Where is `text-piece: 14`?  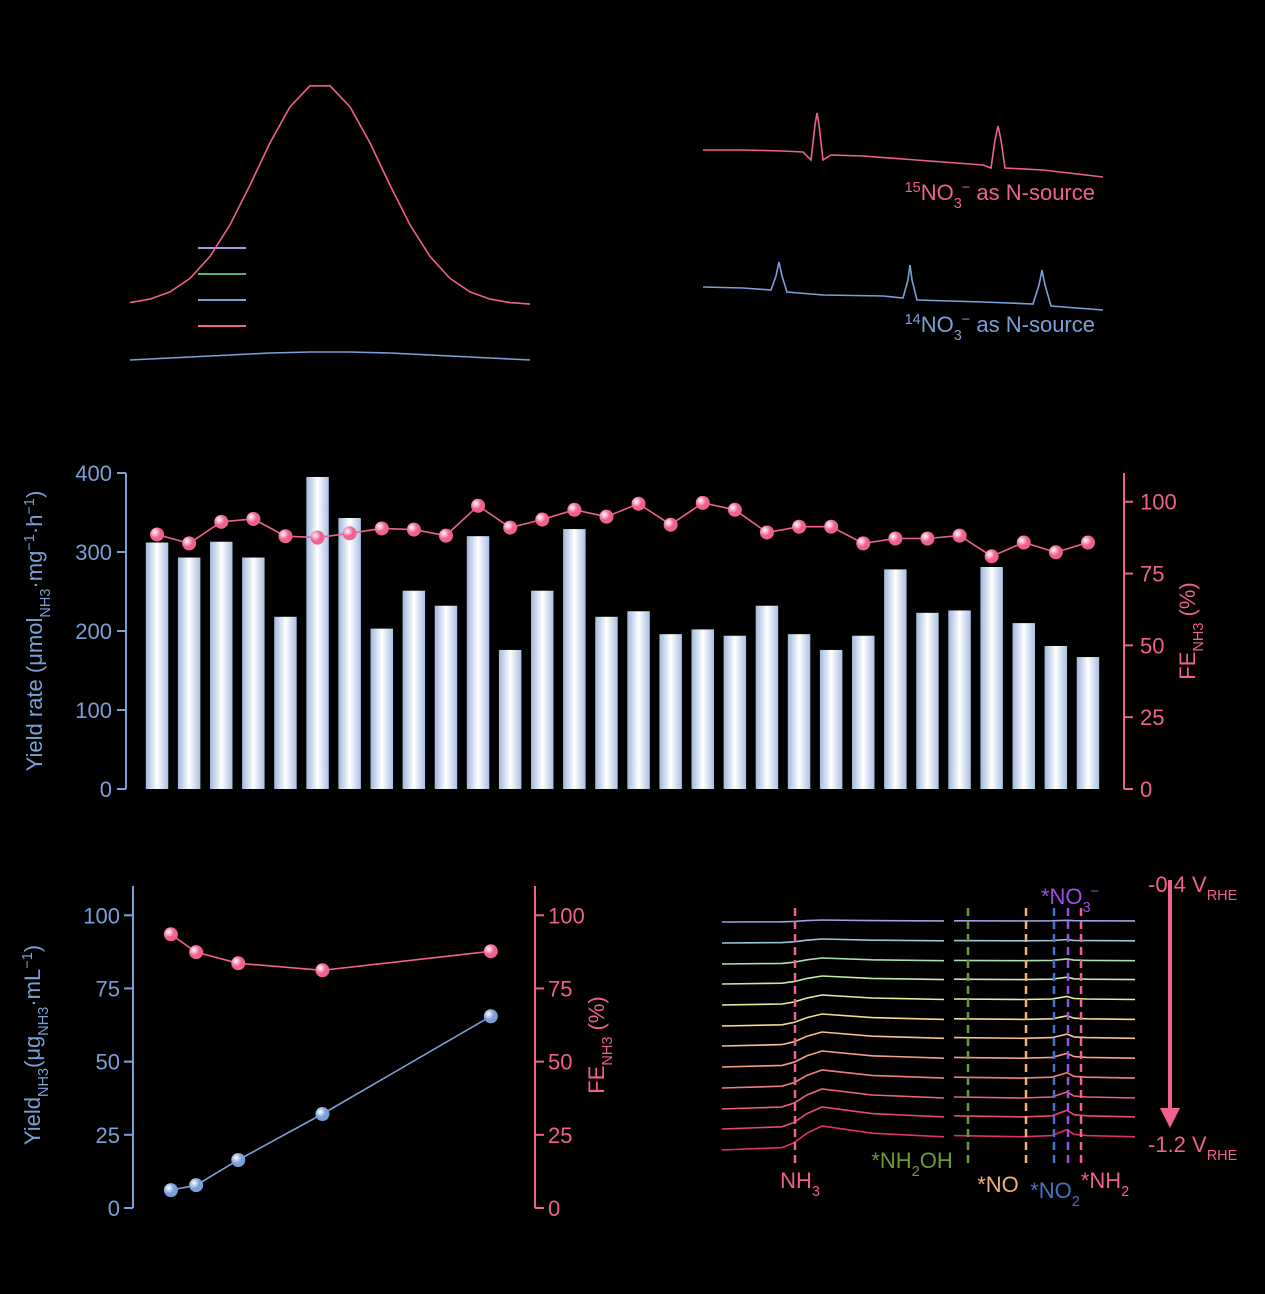
text-piece: 14 is located at coordinates (913, 320).